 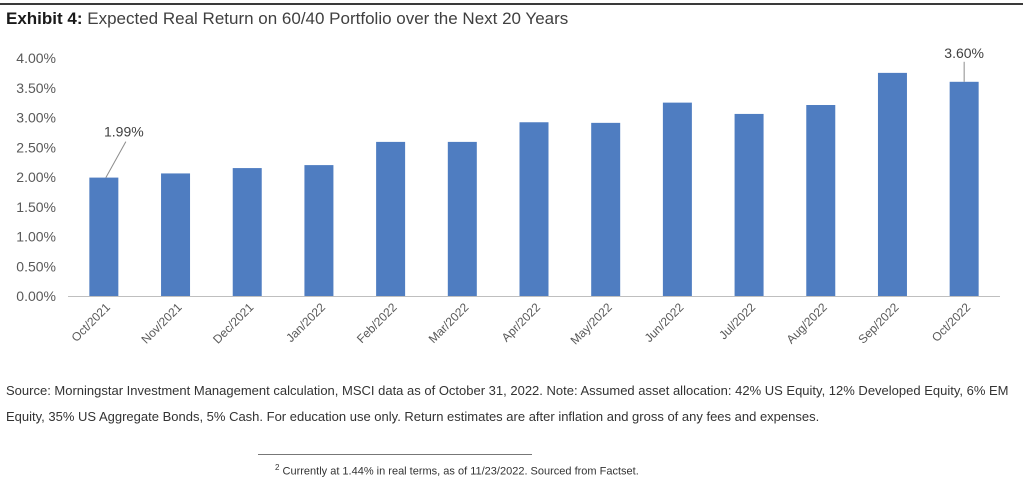 What do you see at coordinates (521, 322) in the screenshot?
I see `x-tick-label: Apr/2022` at bounding box center [521, 322].